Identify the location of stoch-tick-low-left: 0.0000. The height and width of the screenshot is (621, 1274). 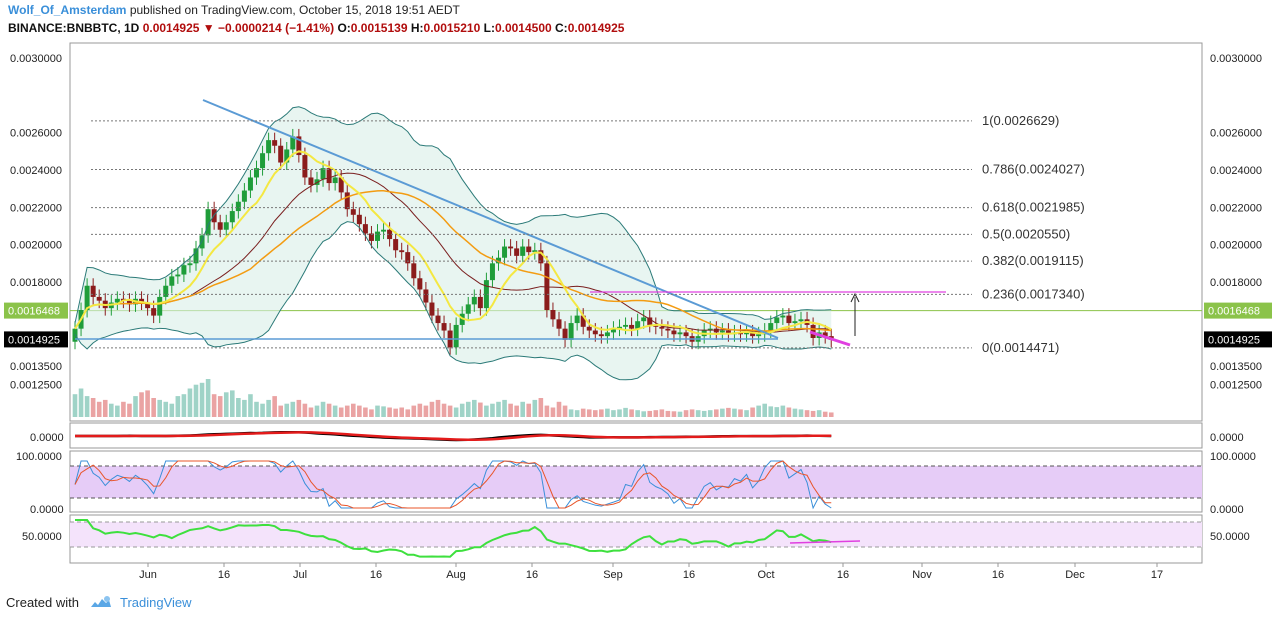
(47, 510).